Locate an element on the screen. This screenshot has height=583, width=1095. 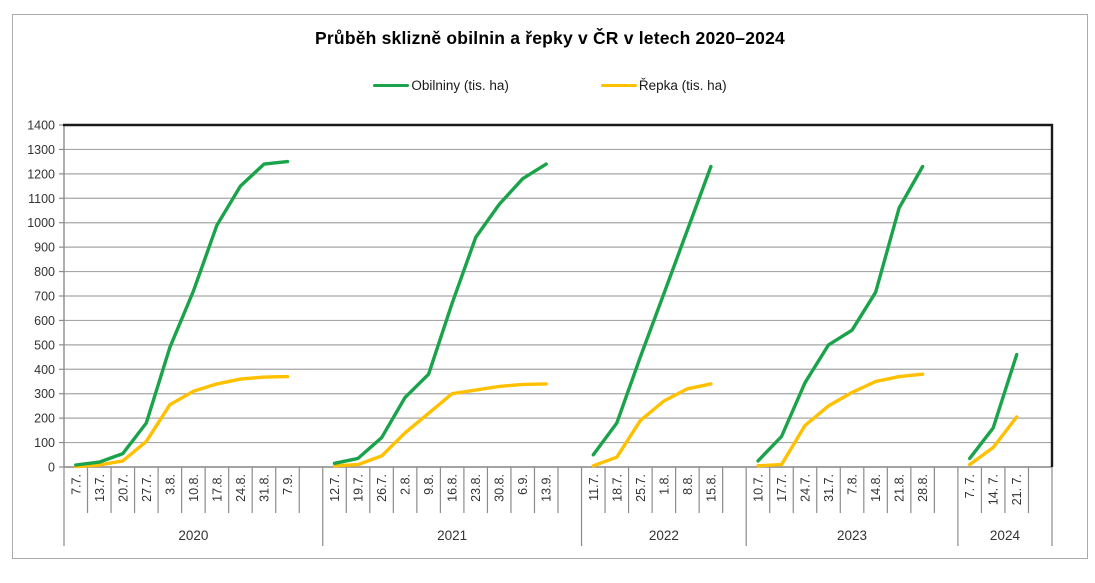
x-date-label: 25.7. is located at coordinates (641, 488).